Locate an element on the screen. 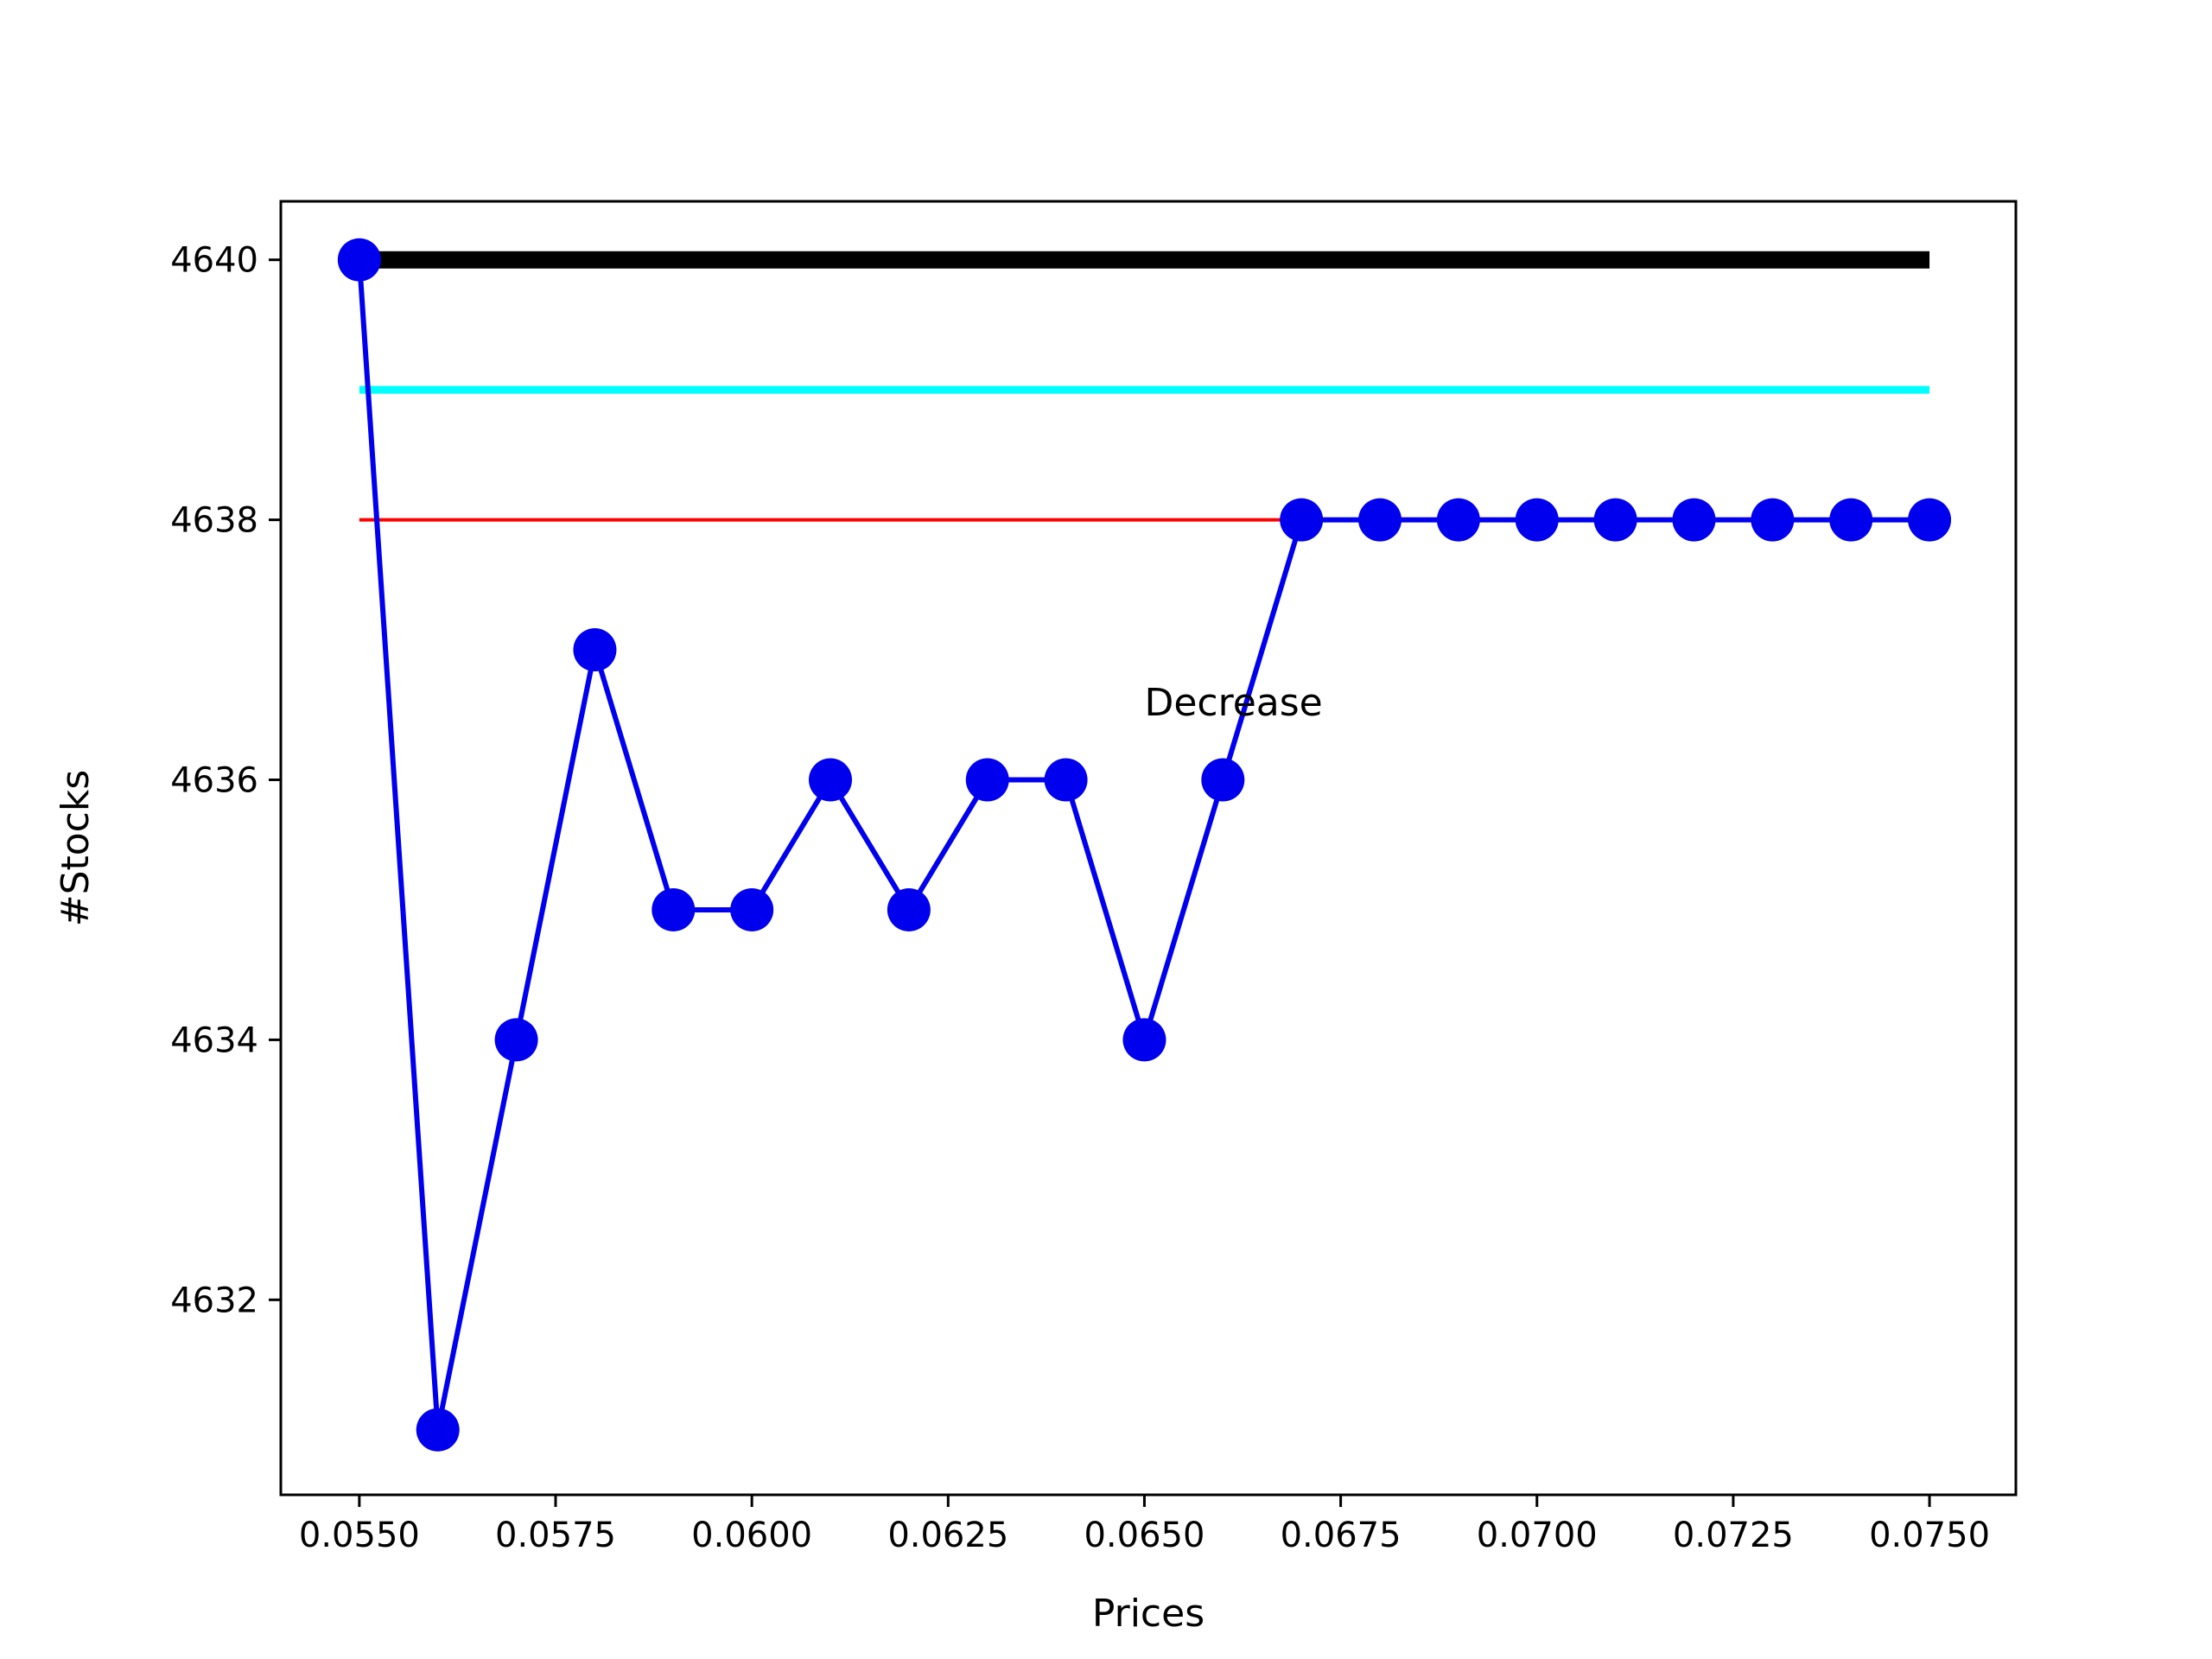  x-tick-label: 0.0550 is located at coordinates (359, 1535).